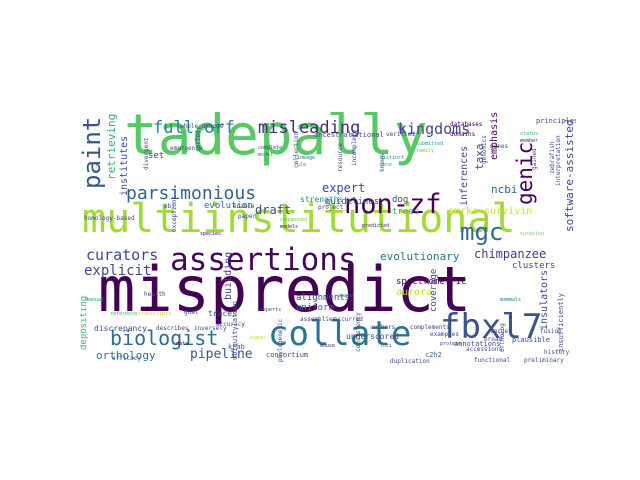 This screenshot has height=480, width=640. Describe the element at coordinates (482, 232) in the screenshot. I see `word-mgc: mgc` at that location.